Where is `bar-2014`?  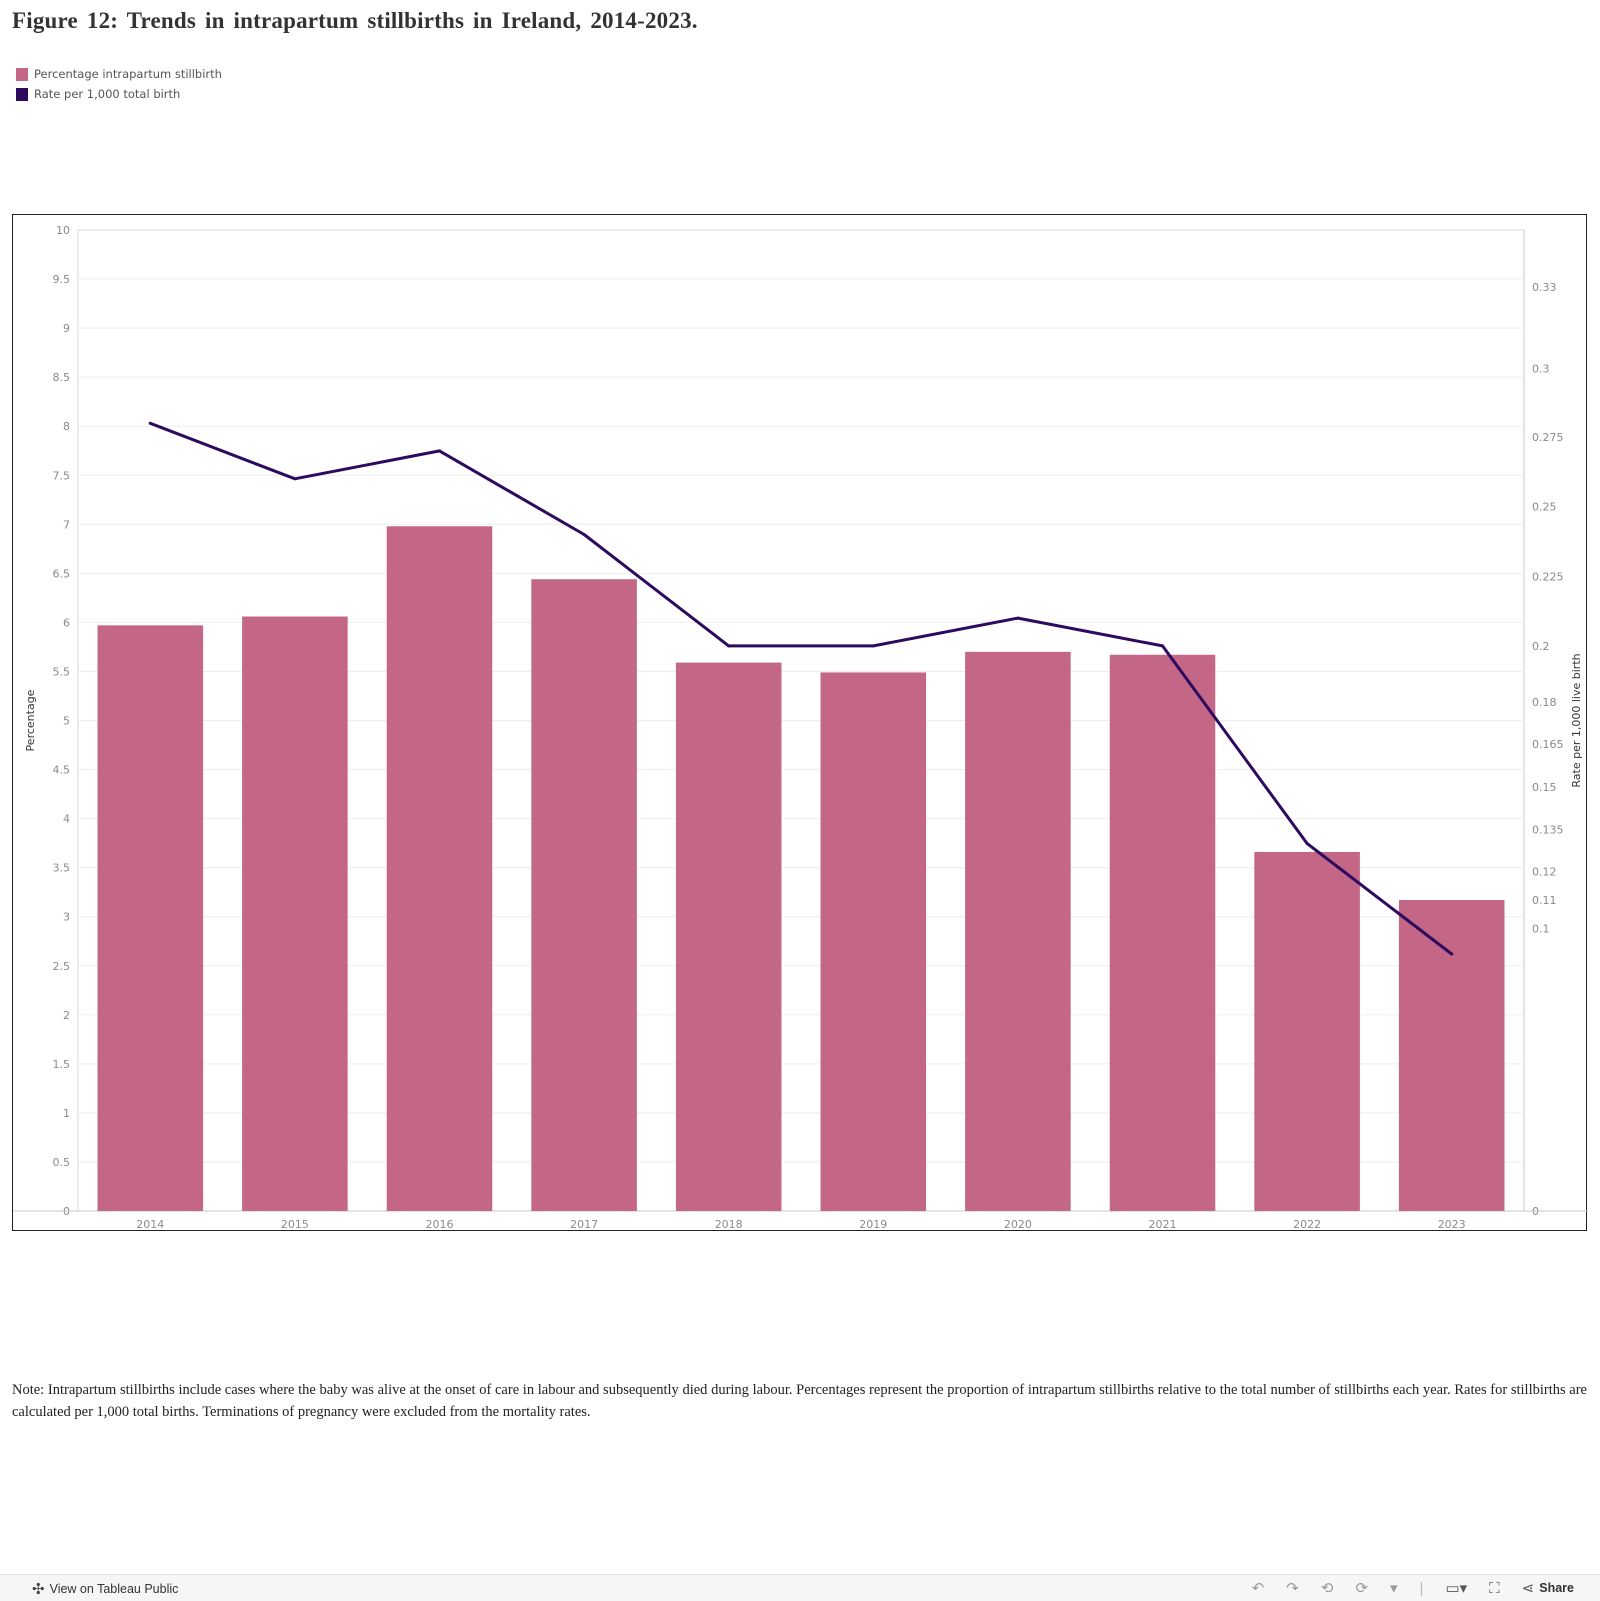 bar-2014 is located at coordinates (150, 918).